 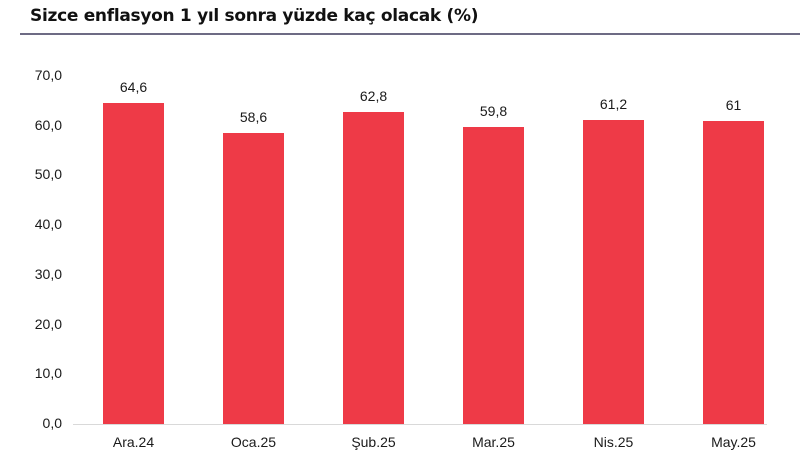 I want to click on data-label: 64,6, so click(x=133, y=86).